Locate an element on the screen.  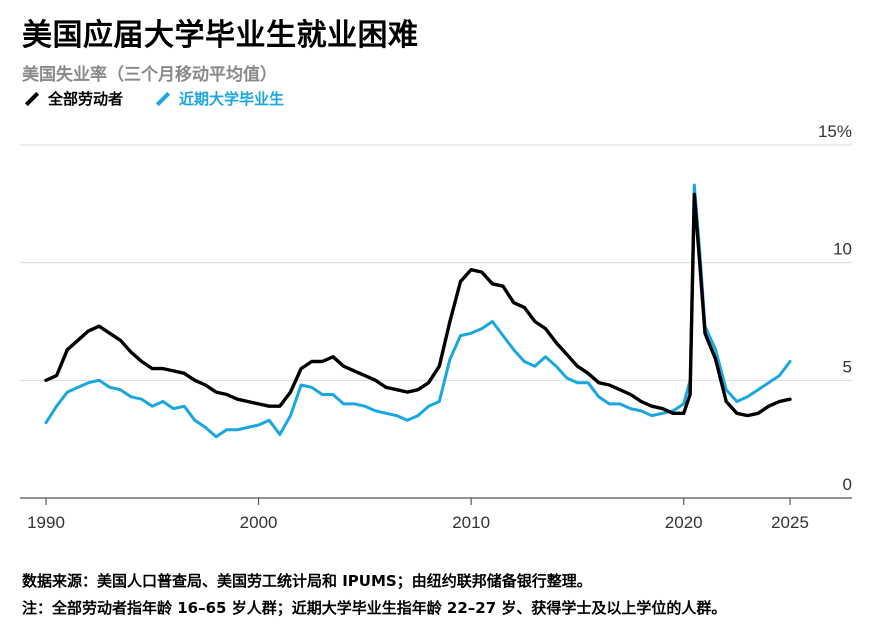
x-tick-label: 2020 is located at coordinates (684, 522).